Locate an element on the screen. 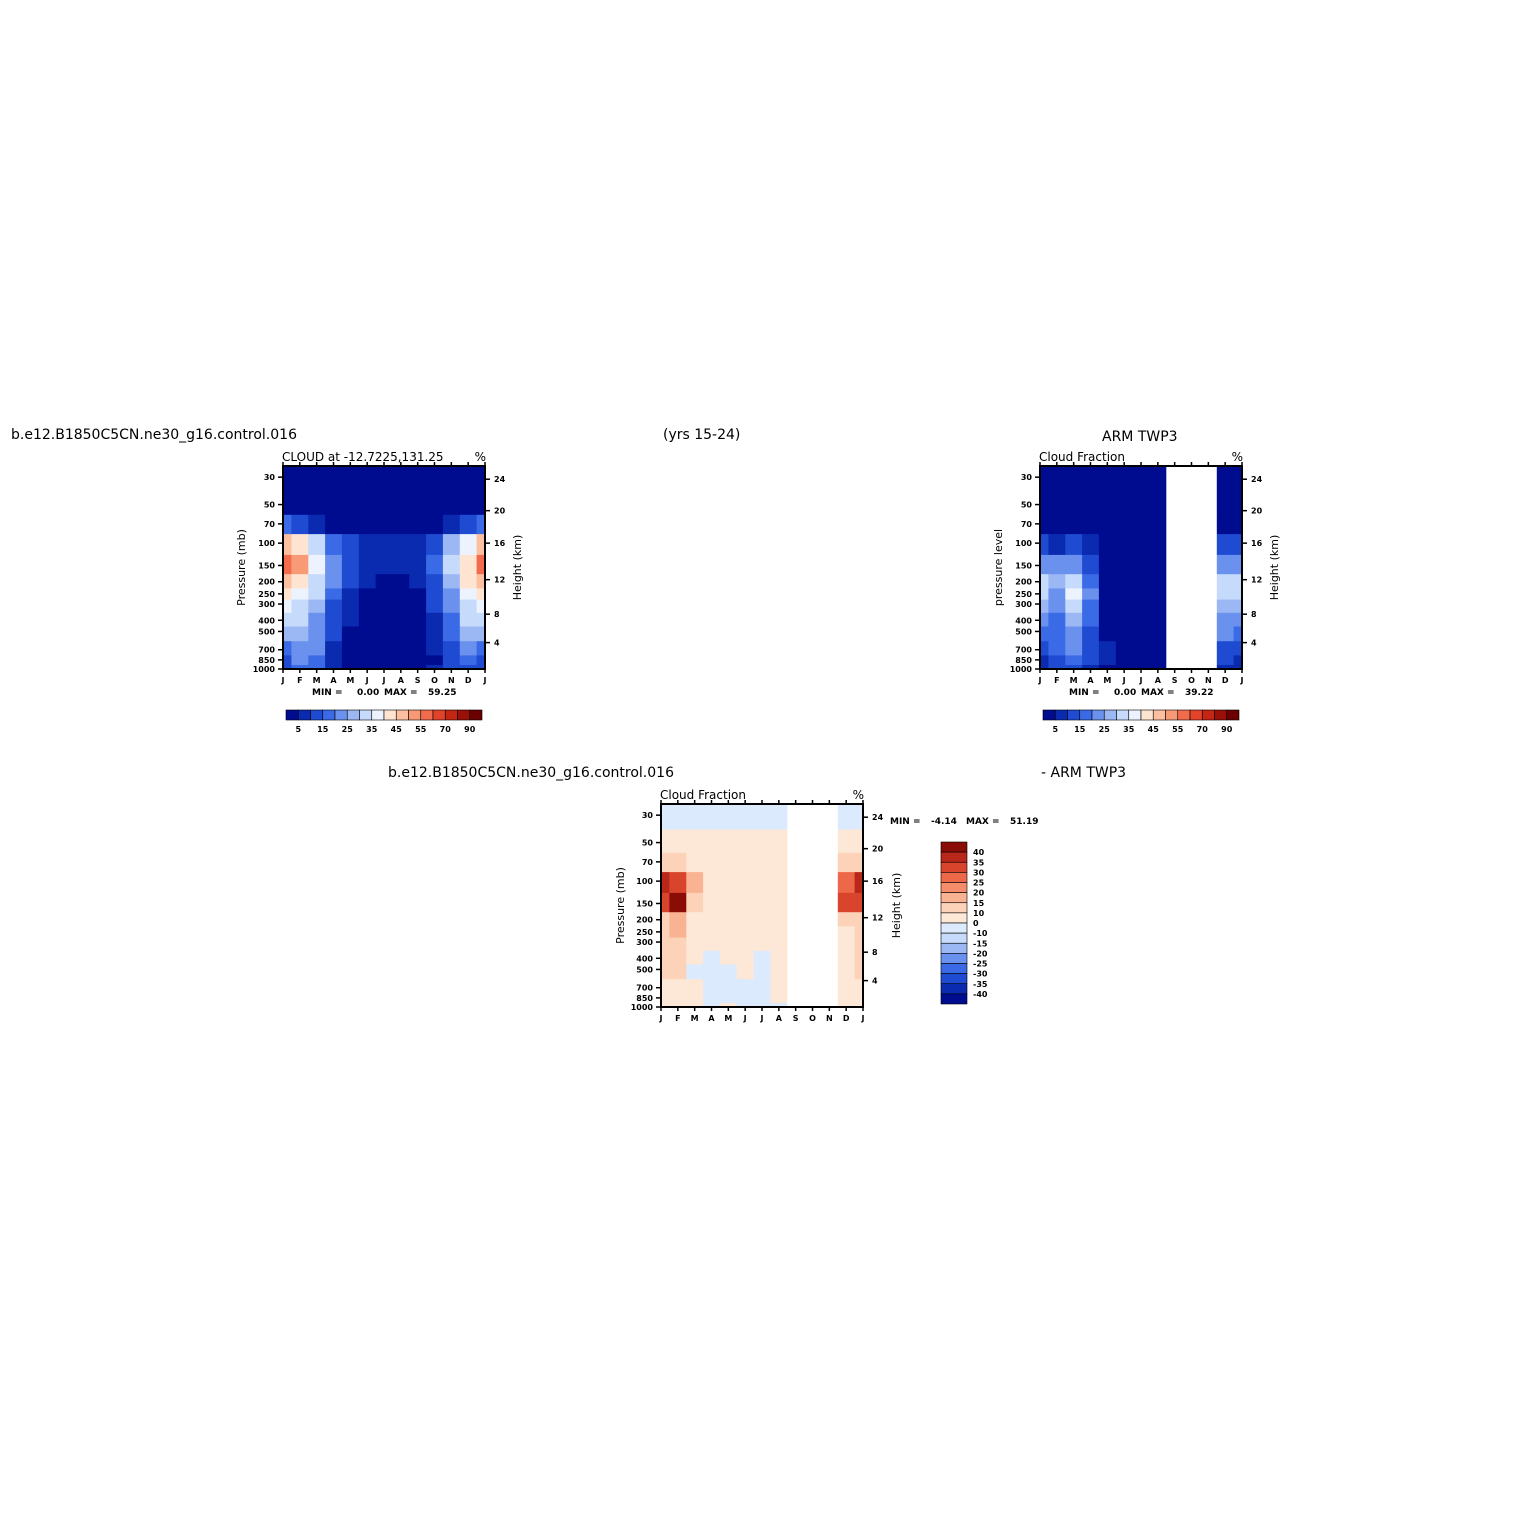 This screenshot has height=1525, width=1525. y-tick-label: 70 is located at coordinates (648, 862).